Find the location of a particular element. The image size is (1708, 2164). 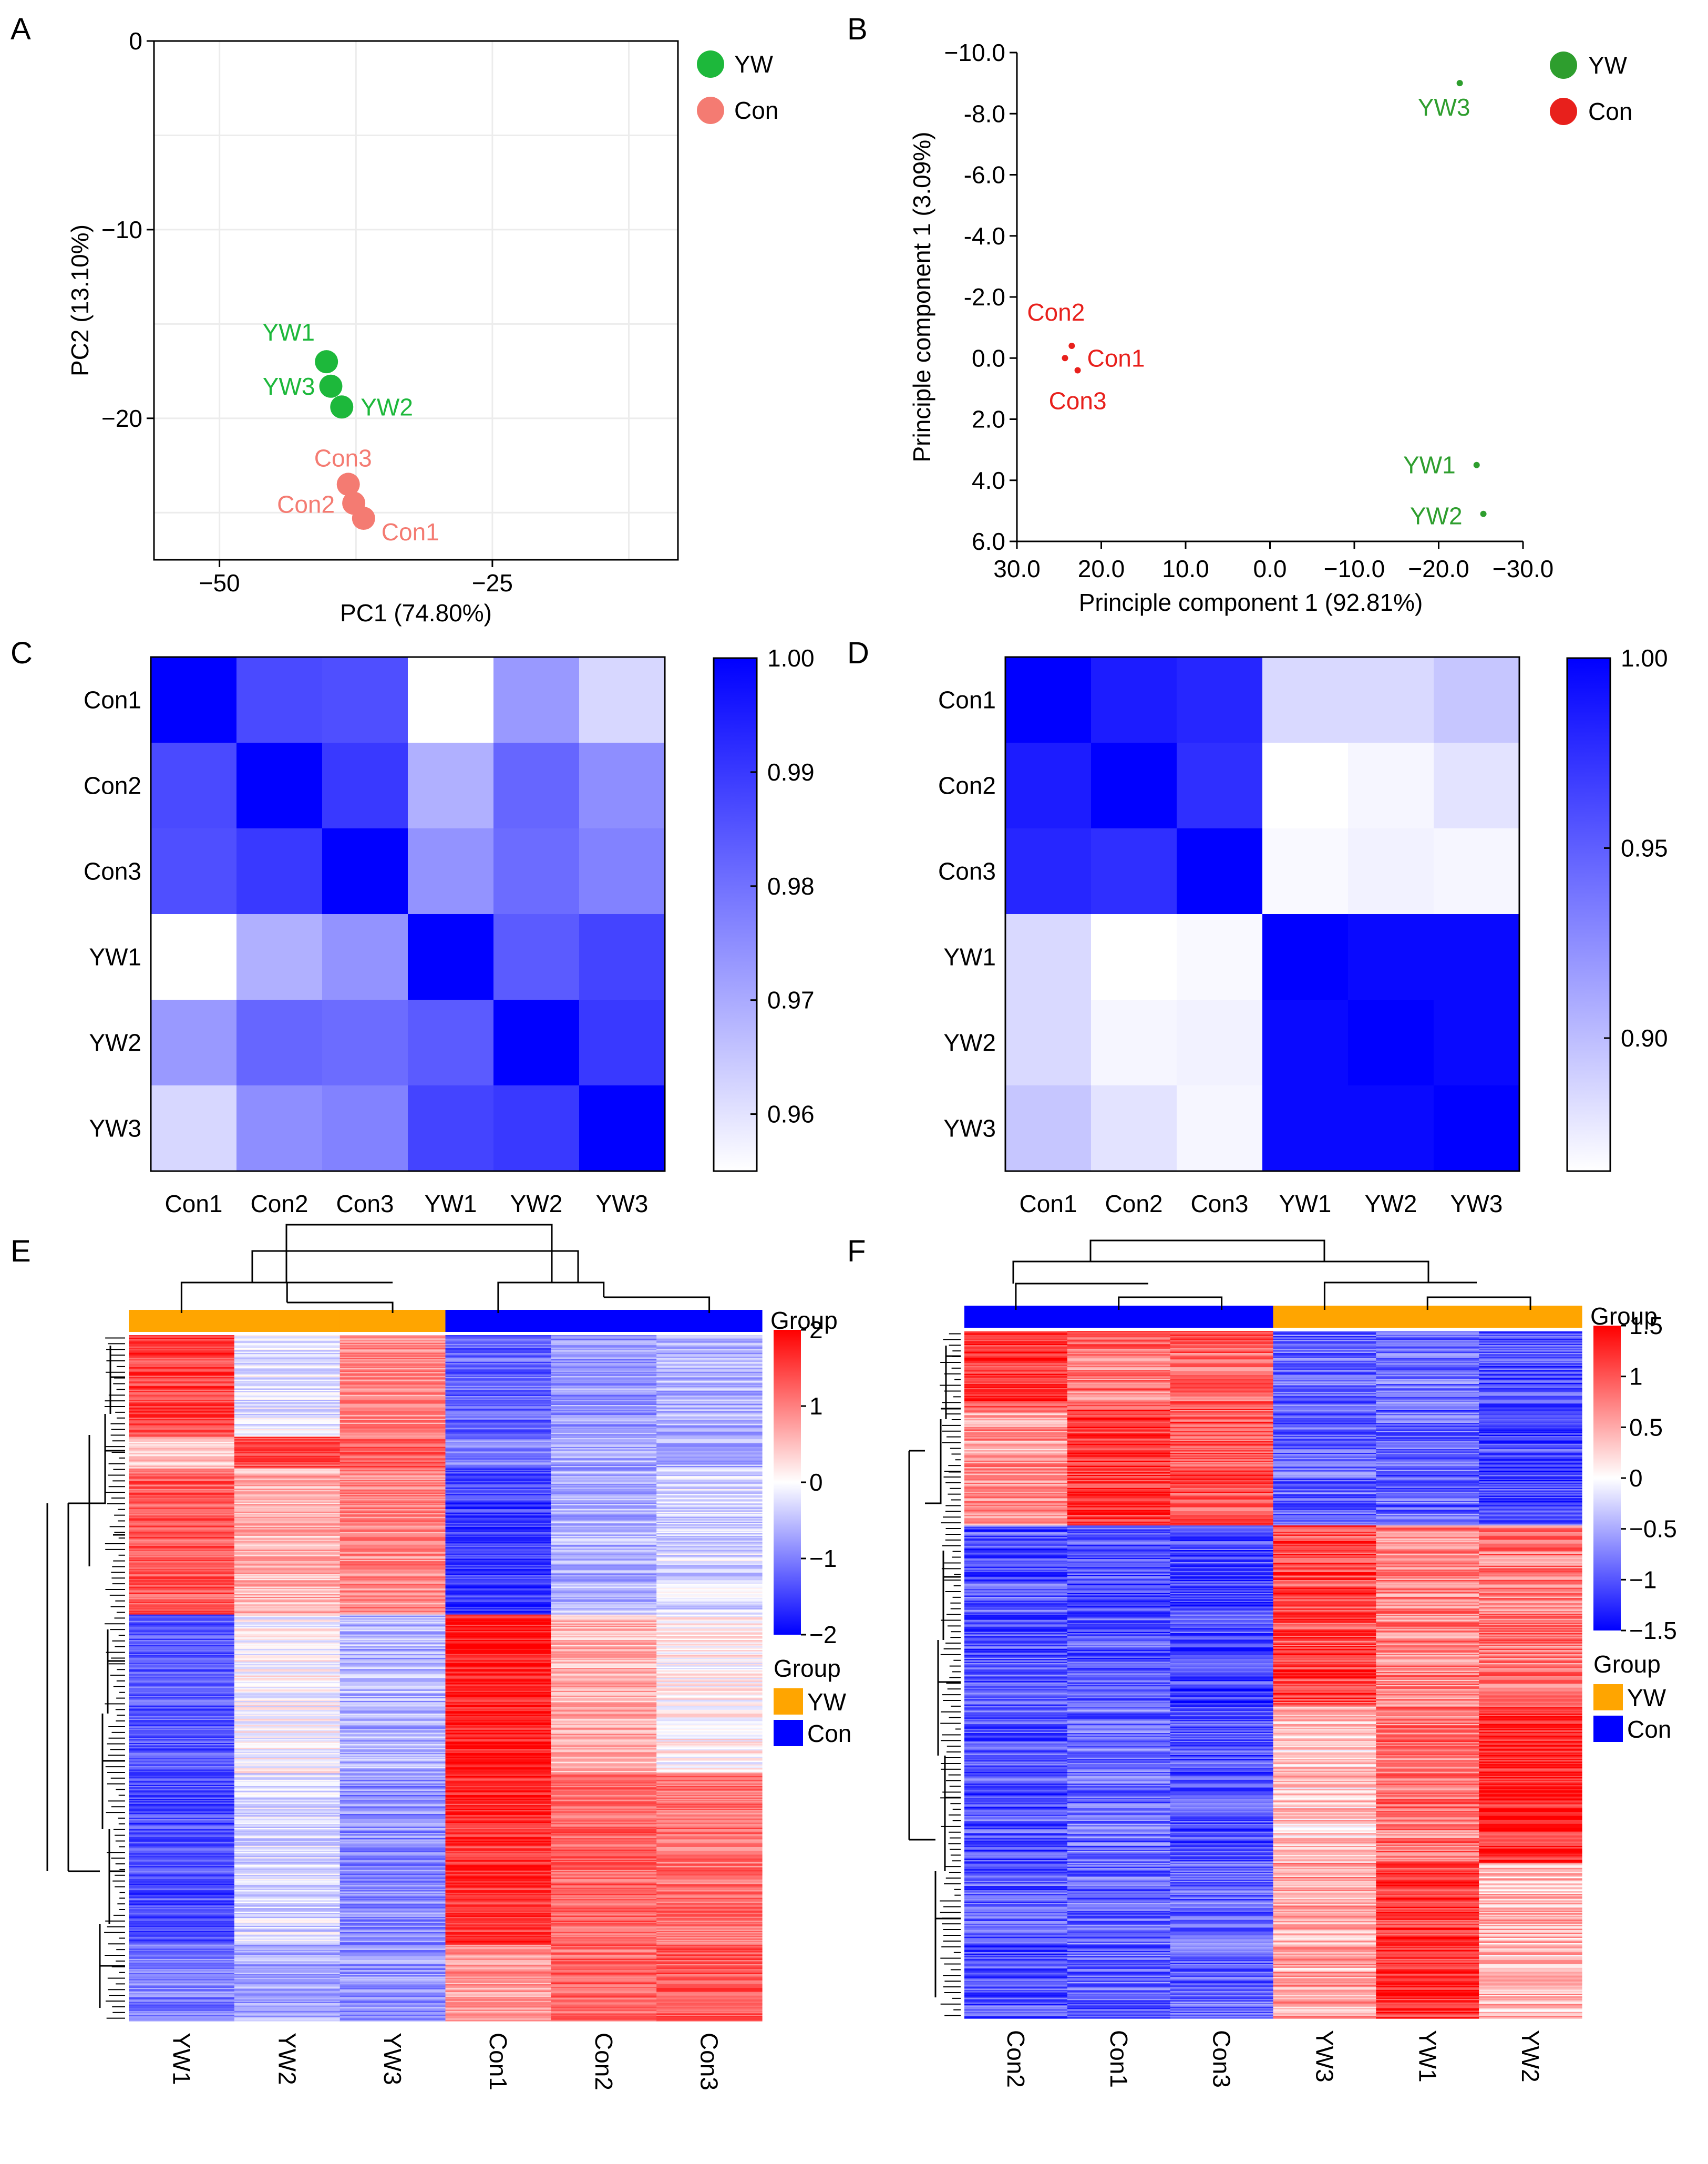

group-annotation-cell is located at coordinates (709, 1321).